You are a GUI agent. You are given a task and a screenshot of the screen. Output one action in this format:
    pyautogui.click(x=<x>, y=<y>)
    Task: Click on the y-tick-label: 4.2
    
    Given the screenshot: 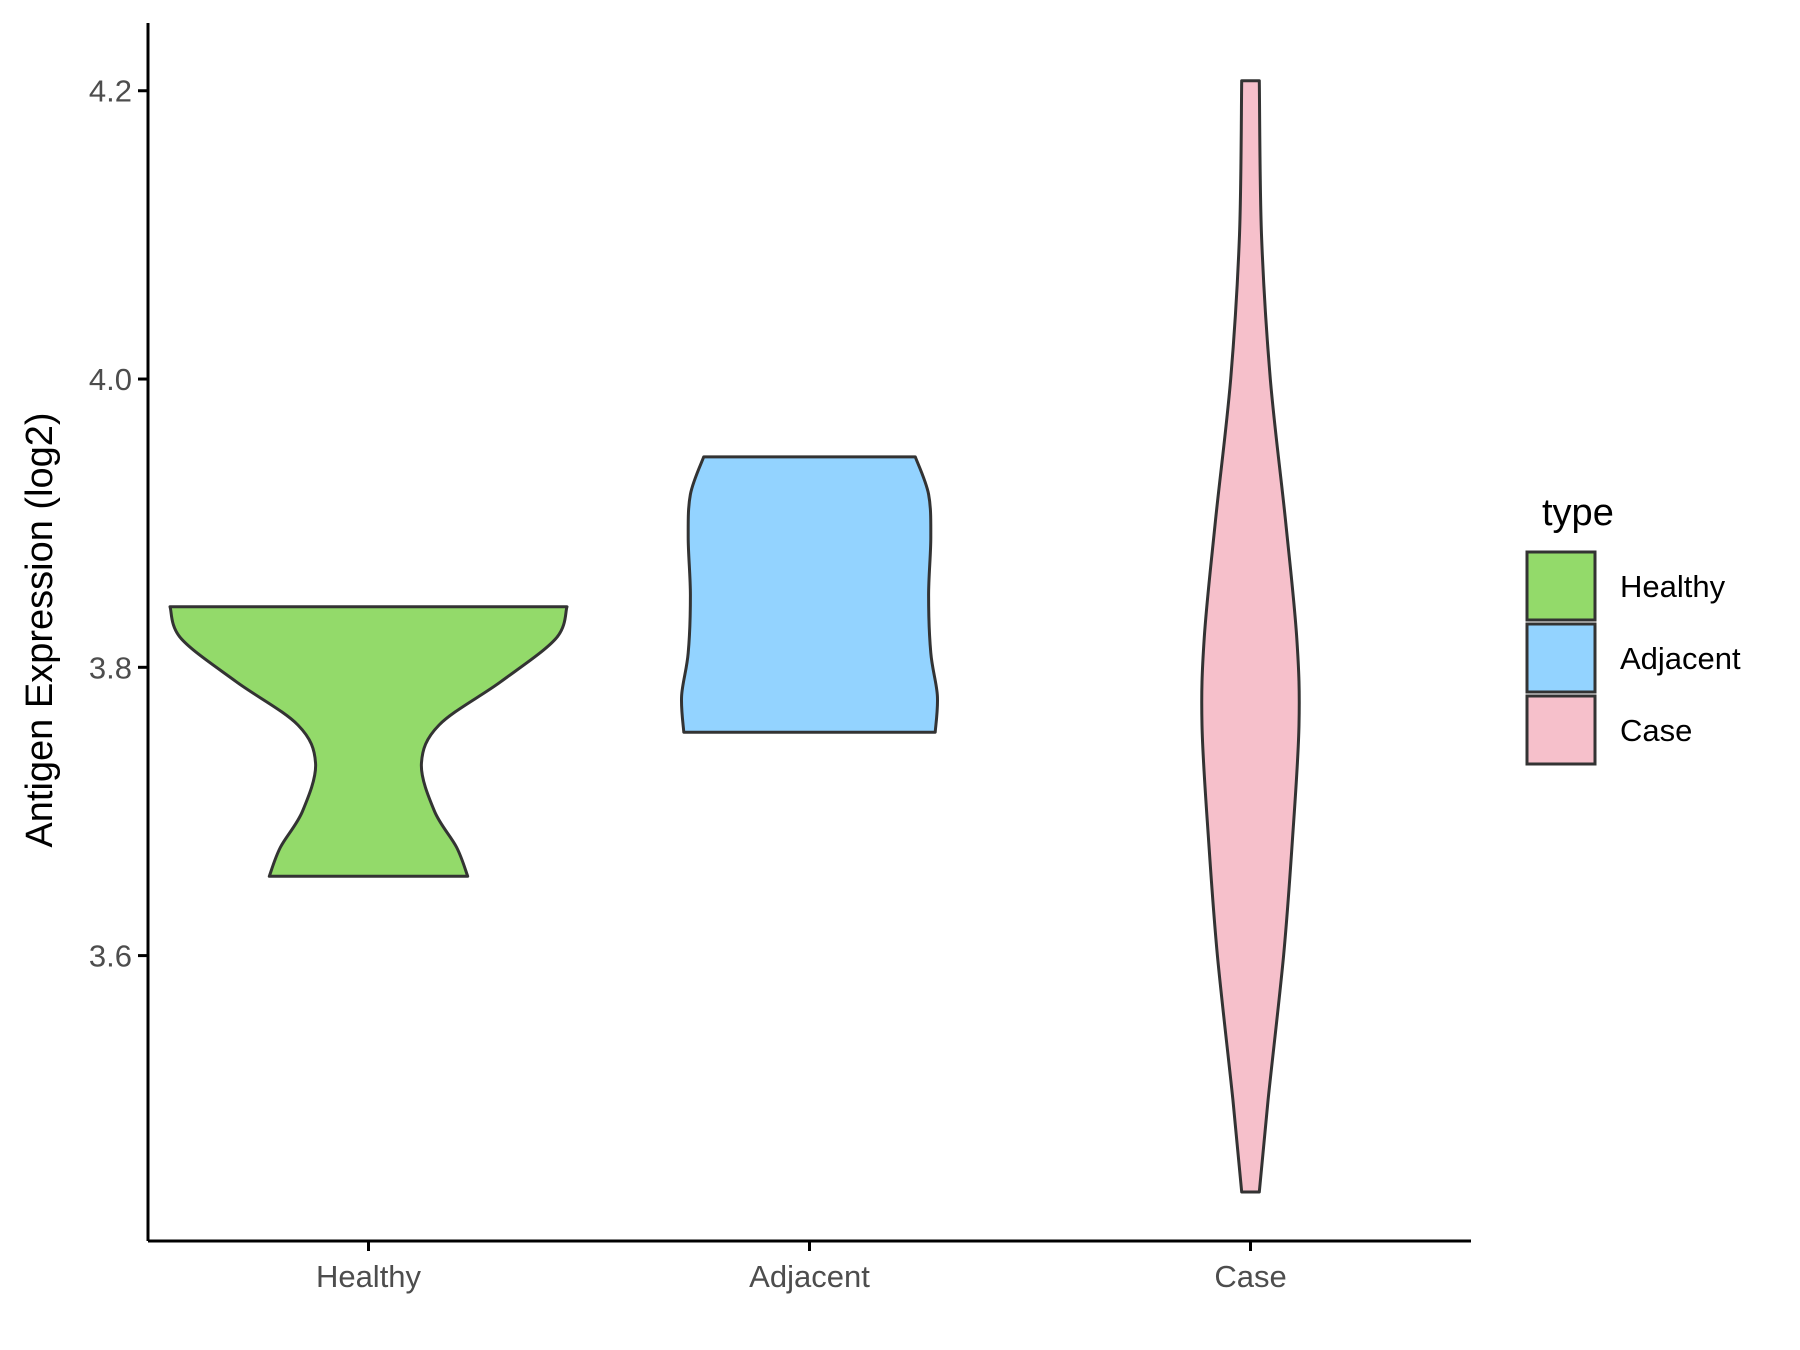 What is the action you would take?
    pyautogui.click(x=110, y=91)
    